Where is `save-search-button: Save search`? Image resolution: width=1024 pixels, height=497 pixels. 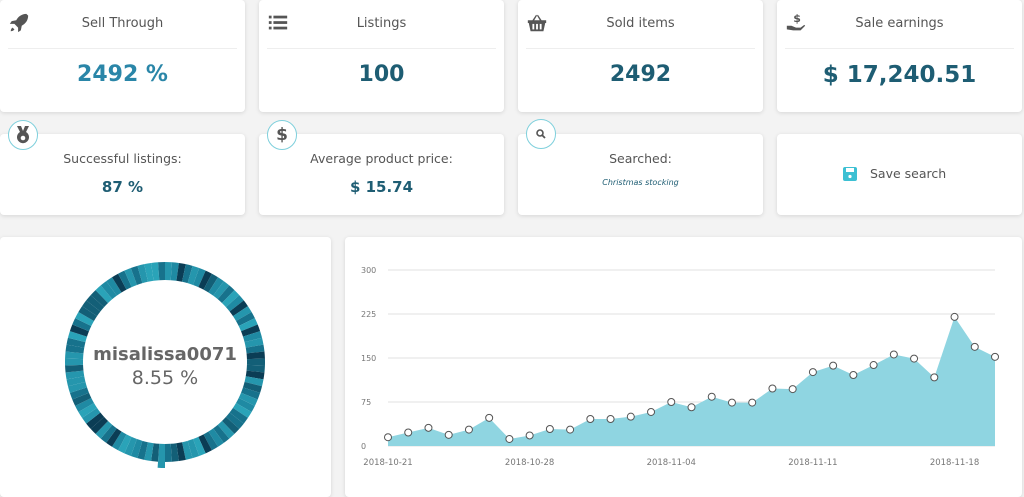 save-search-button: Save search is located at coordinates (899, 174).